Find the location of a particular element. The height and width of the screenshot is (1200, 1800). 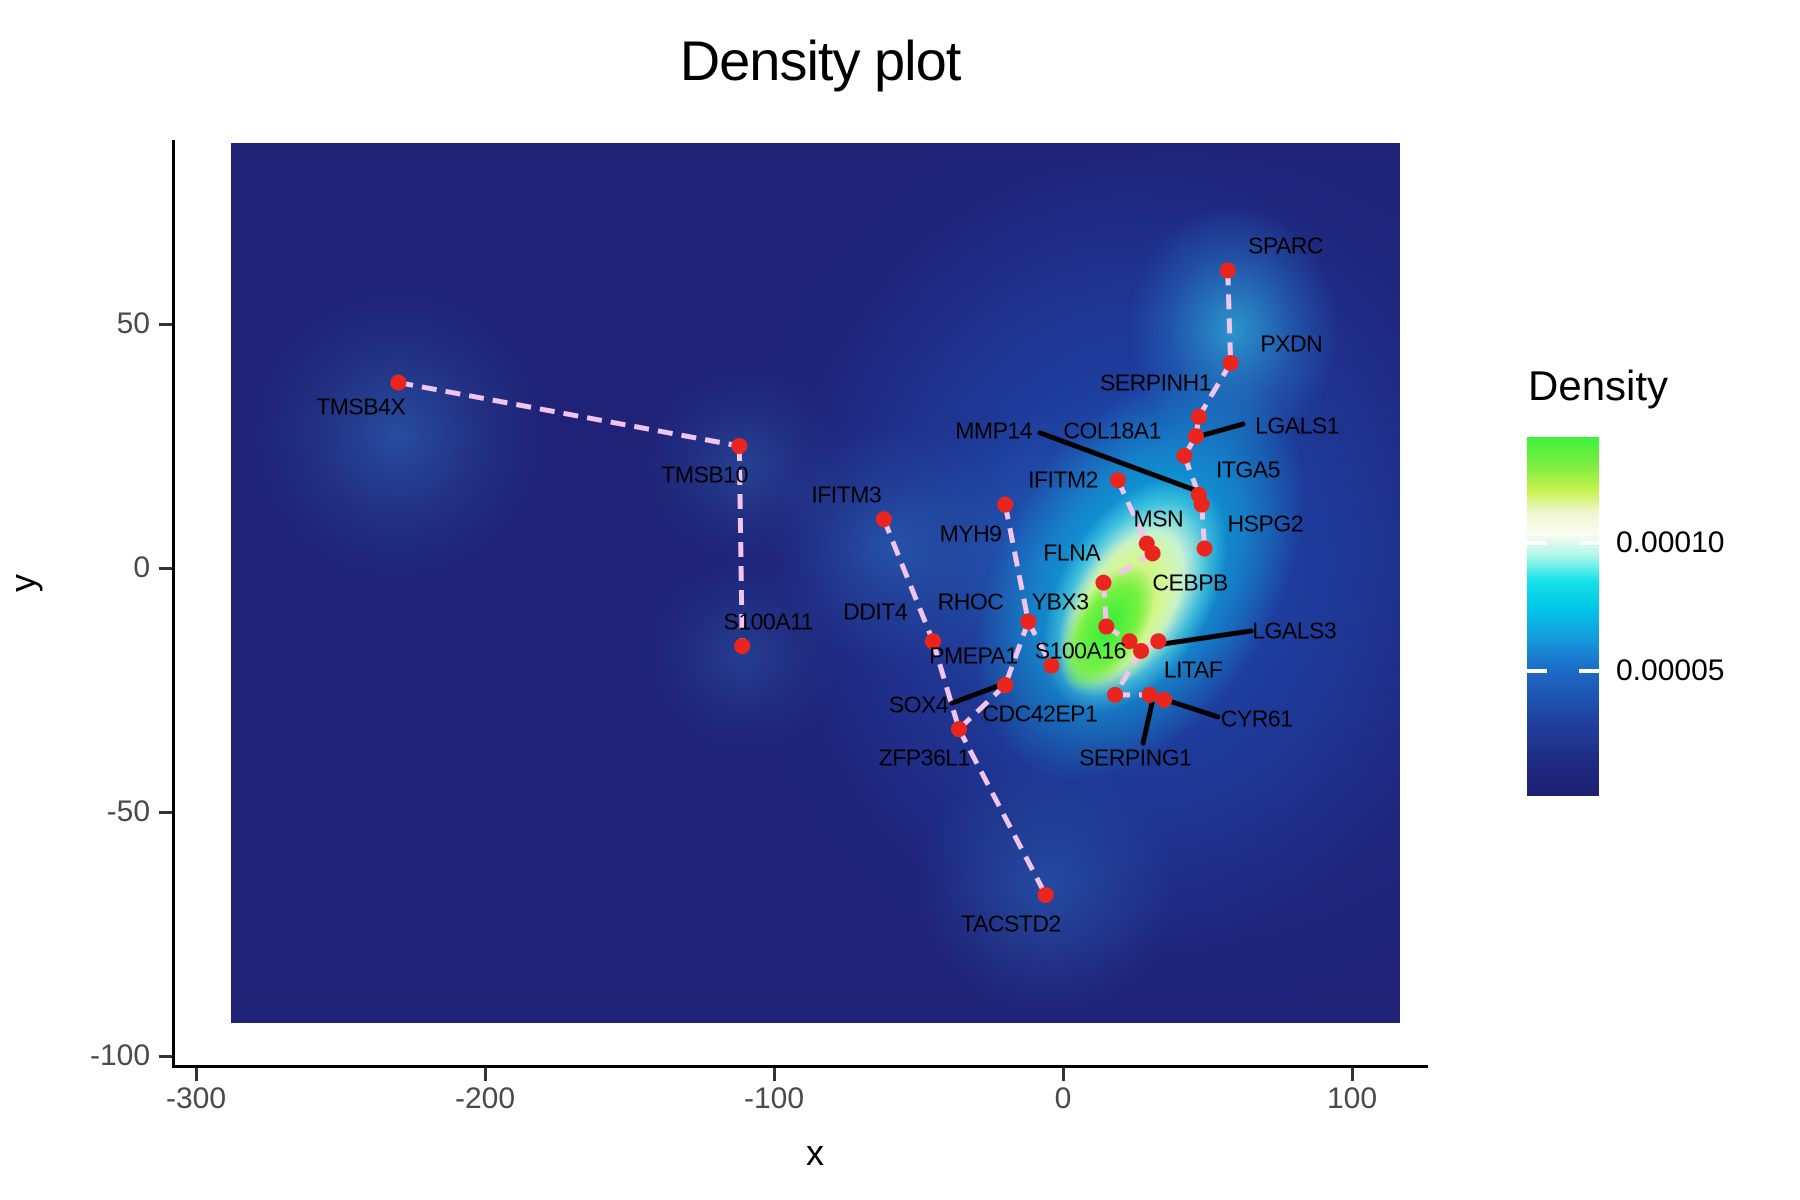

dashed-edge-IFITM2-MSN is located at coordinates (1132, 512).